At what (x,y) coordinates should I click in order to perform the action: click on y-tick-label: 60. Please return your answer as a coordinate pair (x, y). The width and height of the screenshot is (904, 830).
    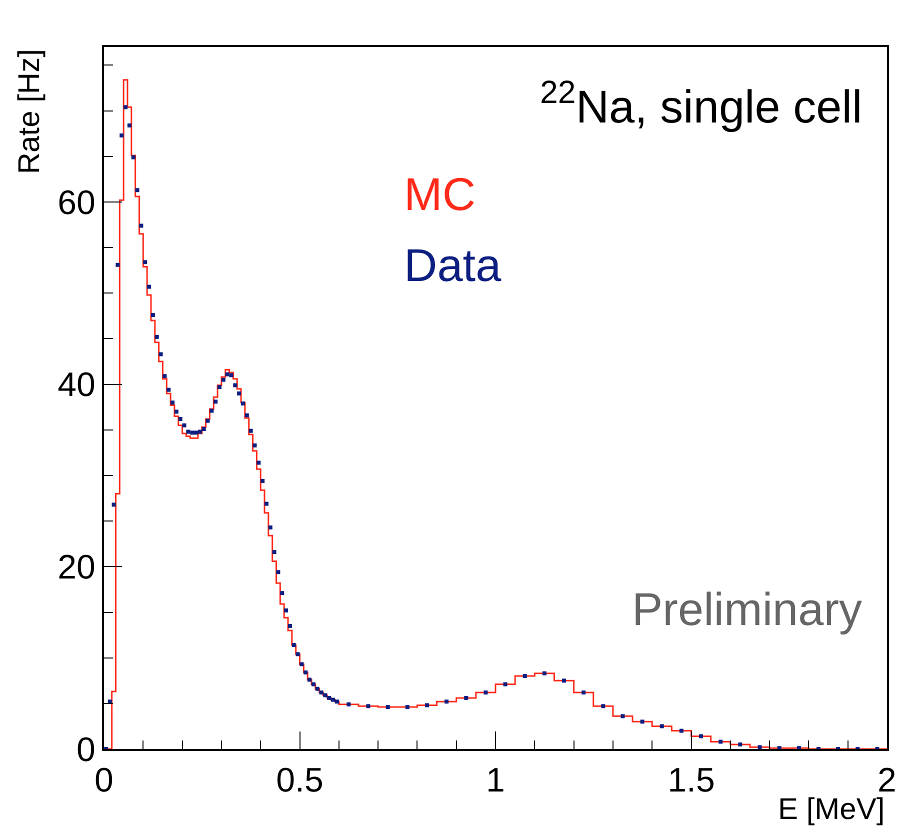
    Looking at the image, I should click on (77, 203).